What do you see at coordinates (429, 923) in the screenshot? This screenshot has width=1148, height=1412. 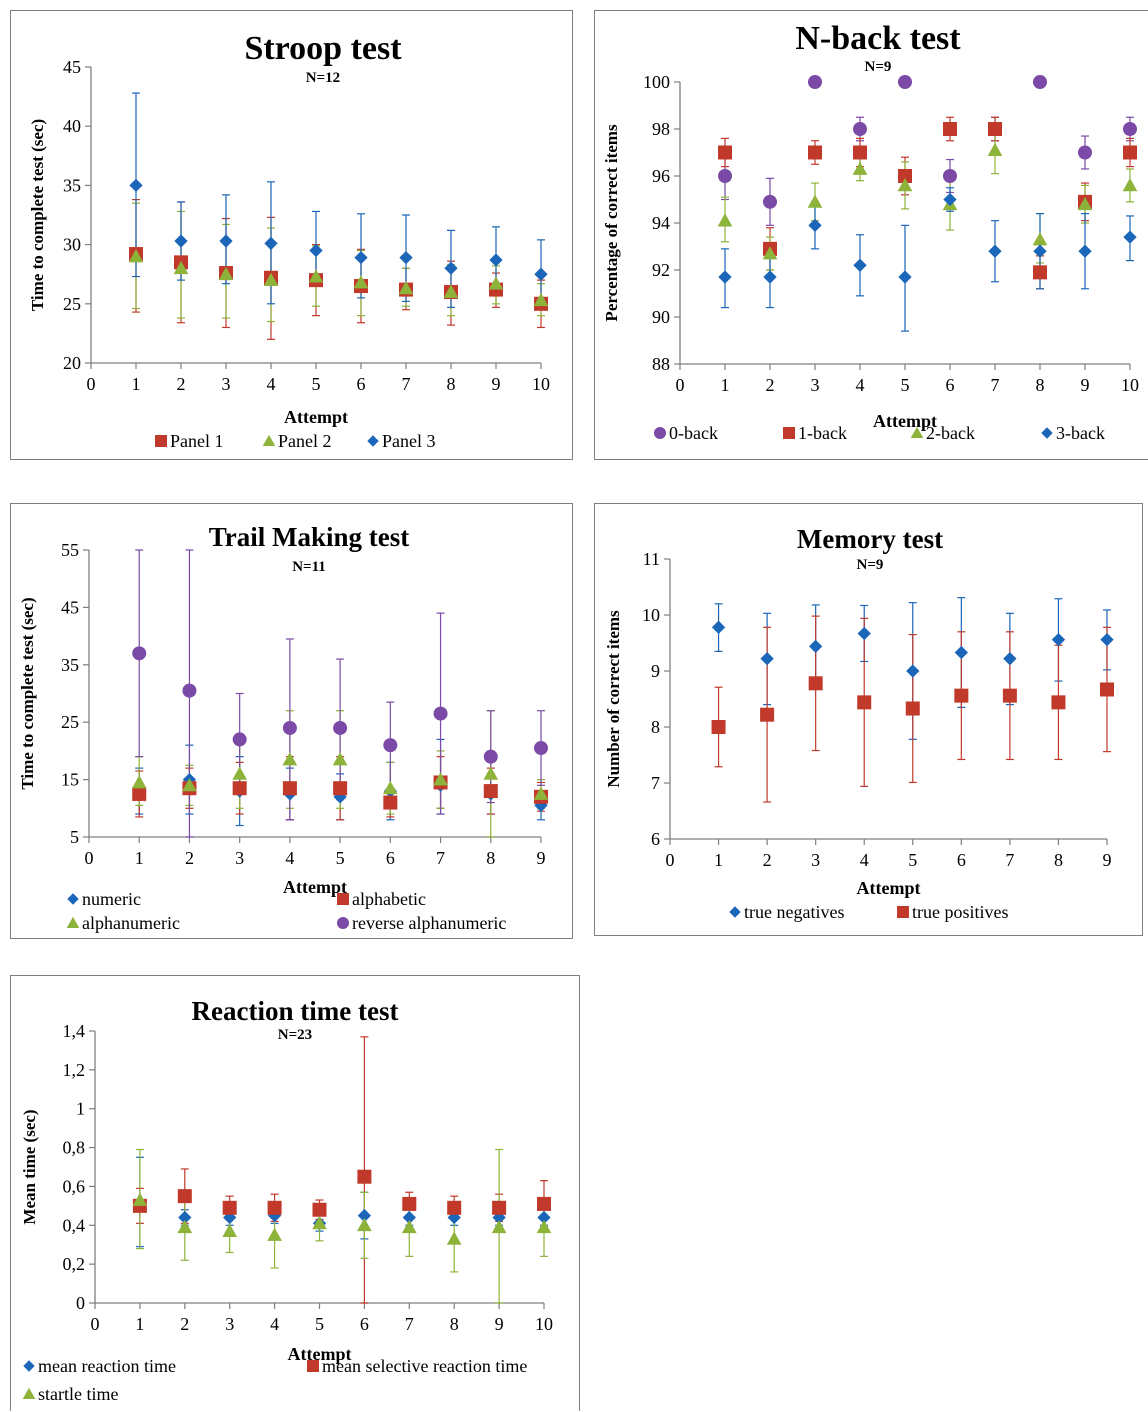 I see `legend-label: reverse alphanumeric` at bounding box center [429, 923].